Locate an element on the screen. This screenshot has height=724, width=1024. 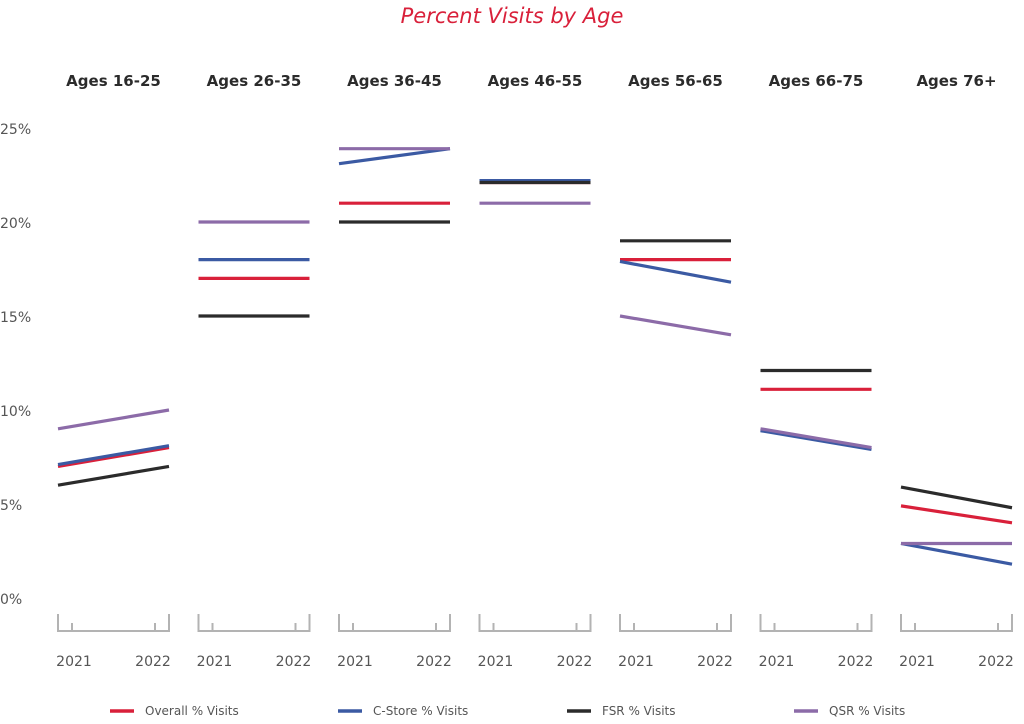
panel: Ages 56-65 2021 2022 is located at coordinates (675, 371).